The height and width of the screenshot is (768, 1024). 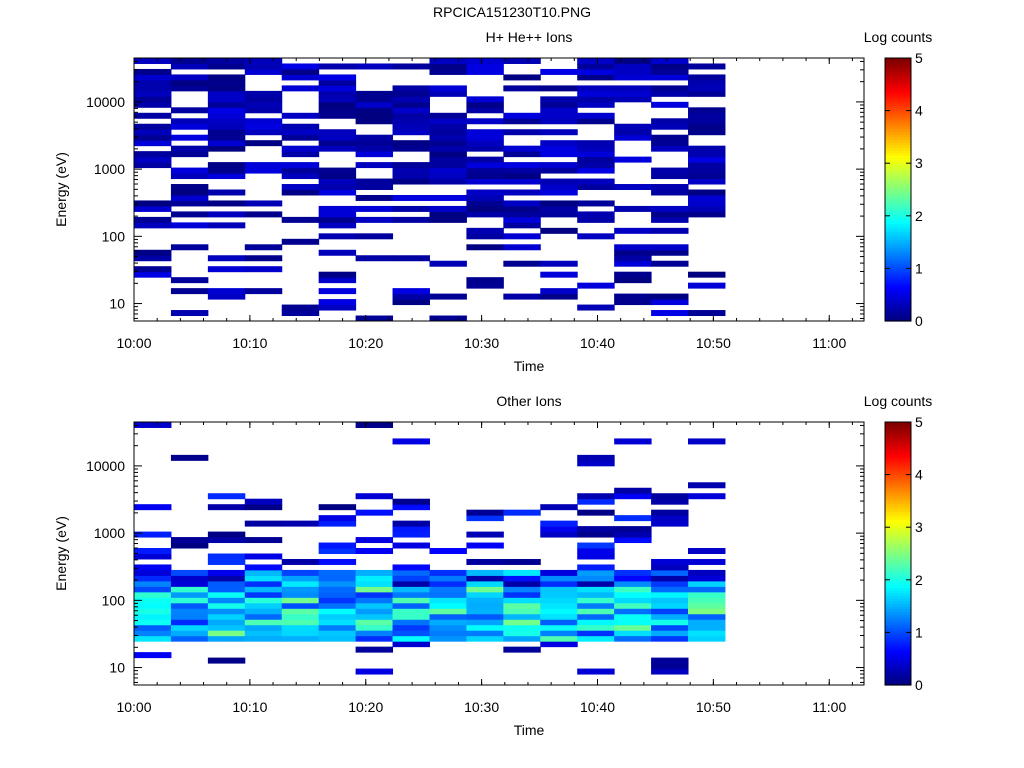 What do you see at coordinates (529, 37) in the screenshot?
I see `panel-title: H+ He++ Ions` at bounding box center [529, 37].